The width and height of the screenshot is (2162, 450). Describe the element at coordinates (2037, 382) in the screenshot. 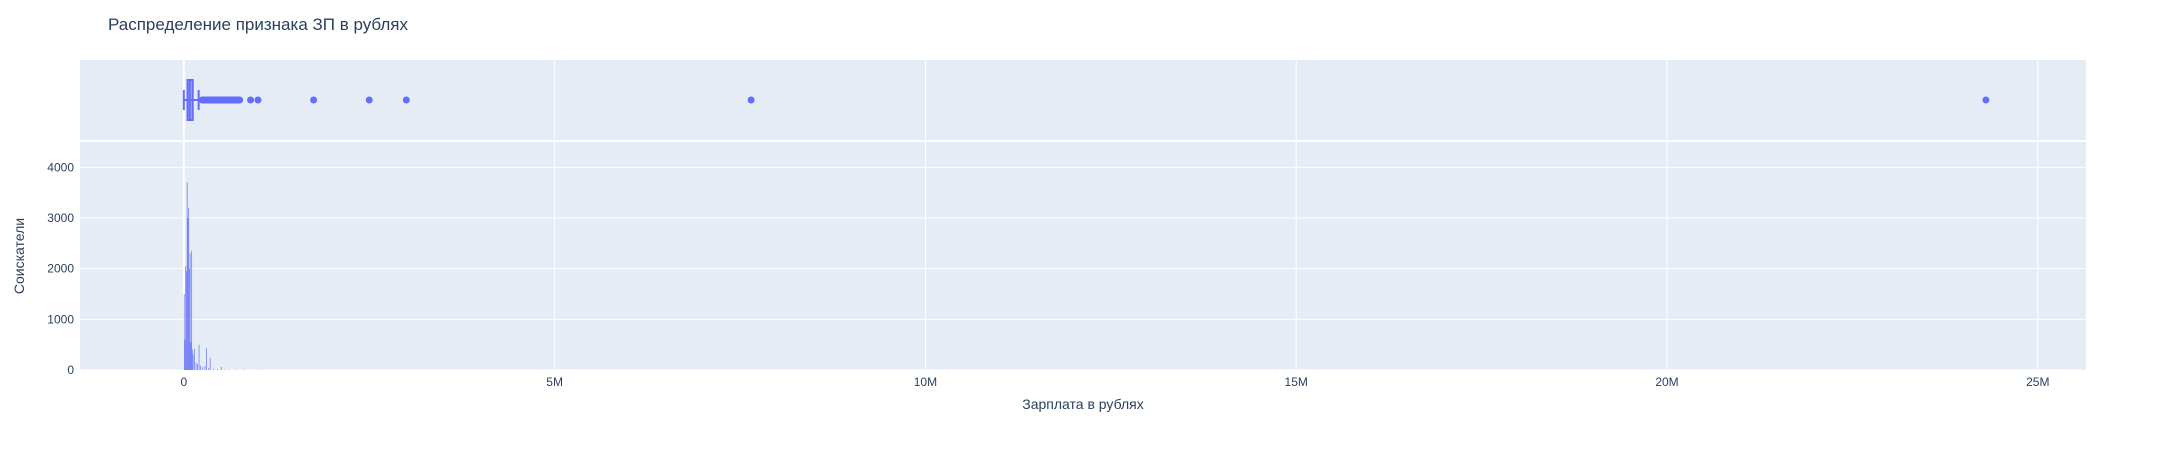

I see `x-tick-label: 25M` at that location.